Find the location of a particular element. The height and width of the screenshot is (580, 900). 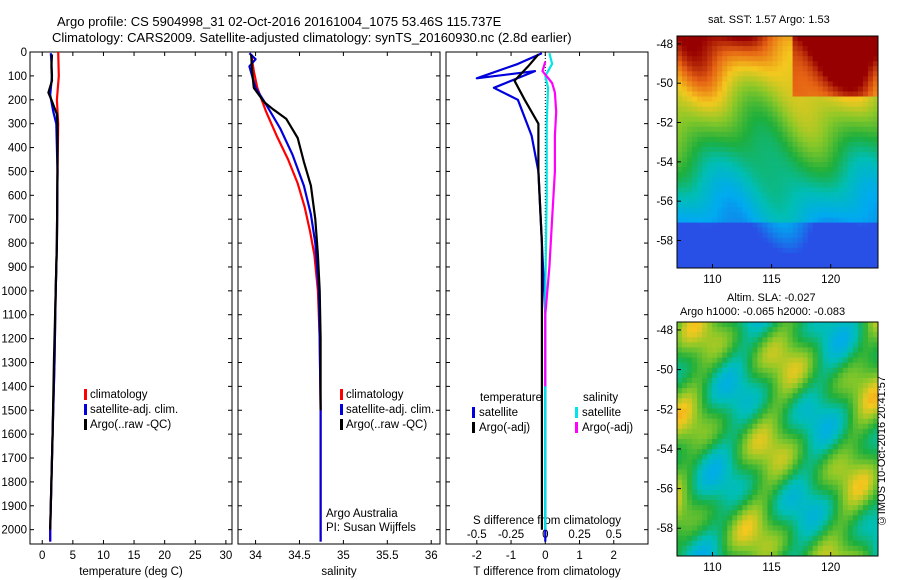

x-tick-label: 25 is located at coordinates (195, 556).